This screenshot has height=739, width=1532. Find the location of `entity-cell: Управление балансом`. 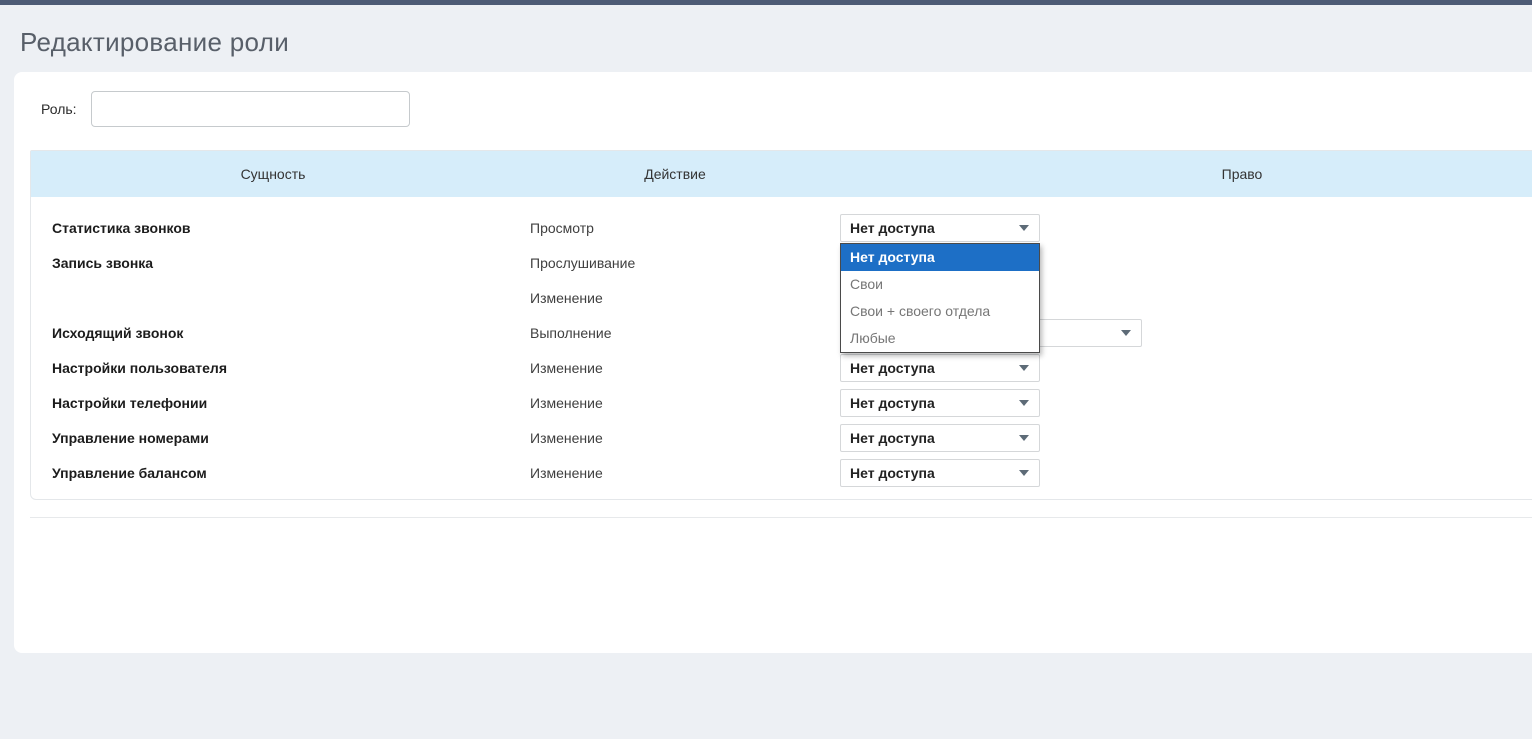

entity-cell: Управление балансом is located at coordinates (129, 472).